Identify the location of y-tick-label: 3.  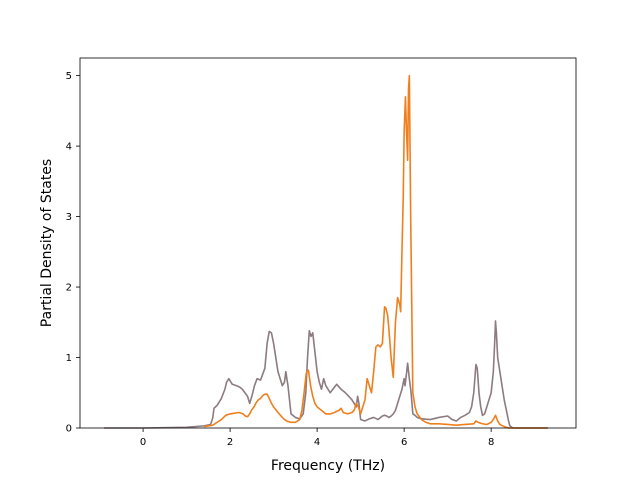
(69, 217).